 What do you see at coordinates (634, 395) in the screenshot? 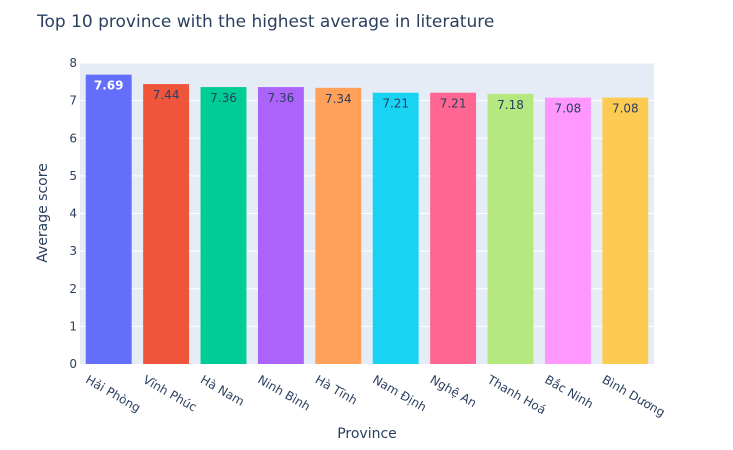
I see `x-tick-label: Bình Dương` at bounding box center [634, 395].